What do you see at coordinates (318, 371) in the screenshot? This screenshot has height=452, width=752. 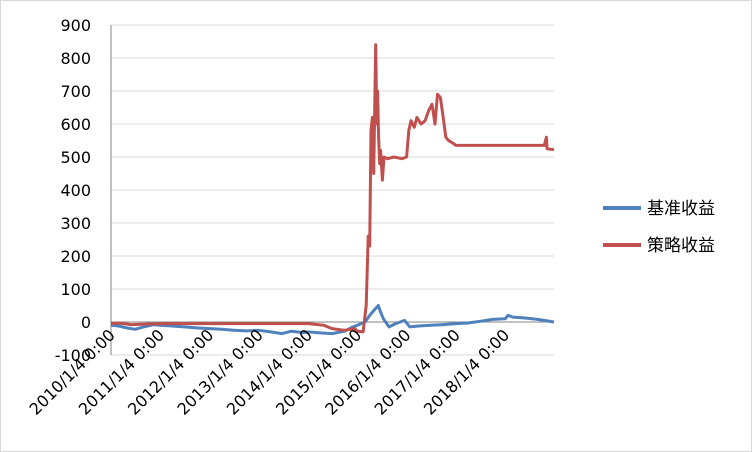 I see `x-tick-label: 2015/1/4 0:00` at bounding box center [318, 371].